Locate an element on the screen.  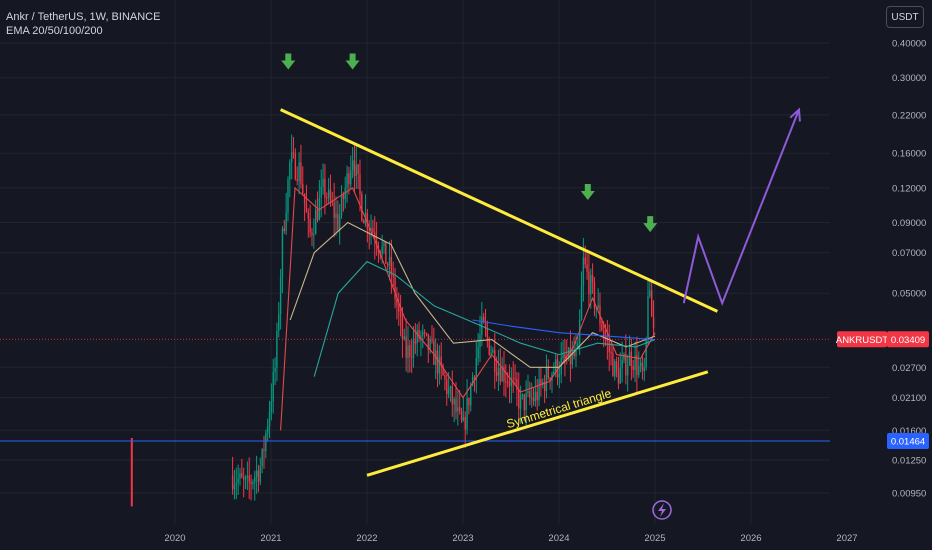
x-tick-label: 2025 is located at coordinates (654, 538).